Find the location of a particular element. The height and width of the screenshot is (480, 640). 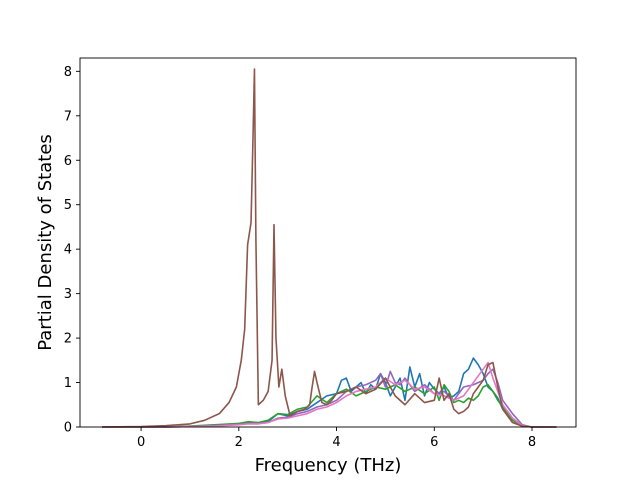

x-tick-label: 0 is located at coordinates (141, 442).